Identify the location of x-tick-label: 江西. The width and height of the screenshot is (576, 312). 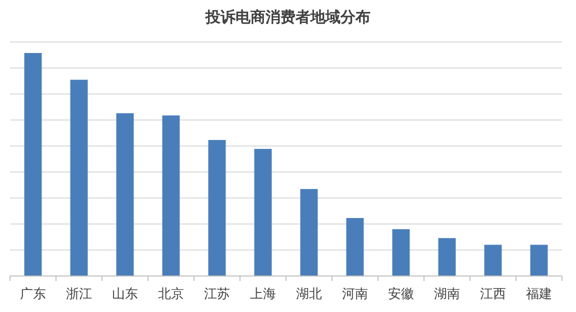
(493, 293).